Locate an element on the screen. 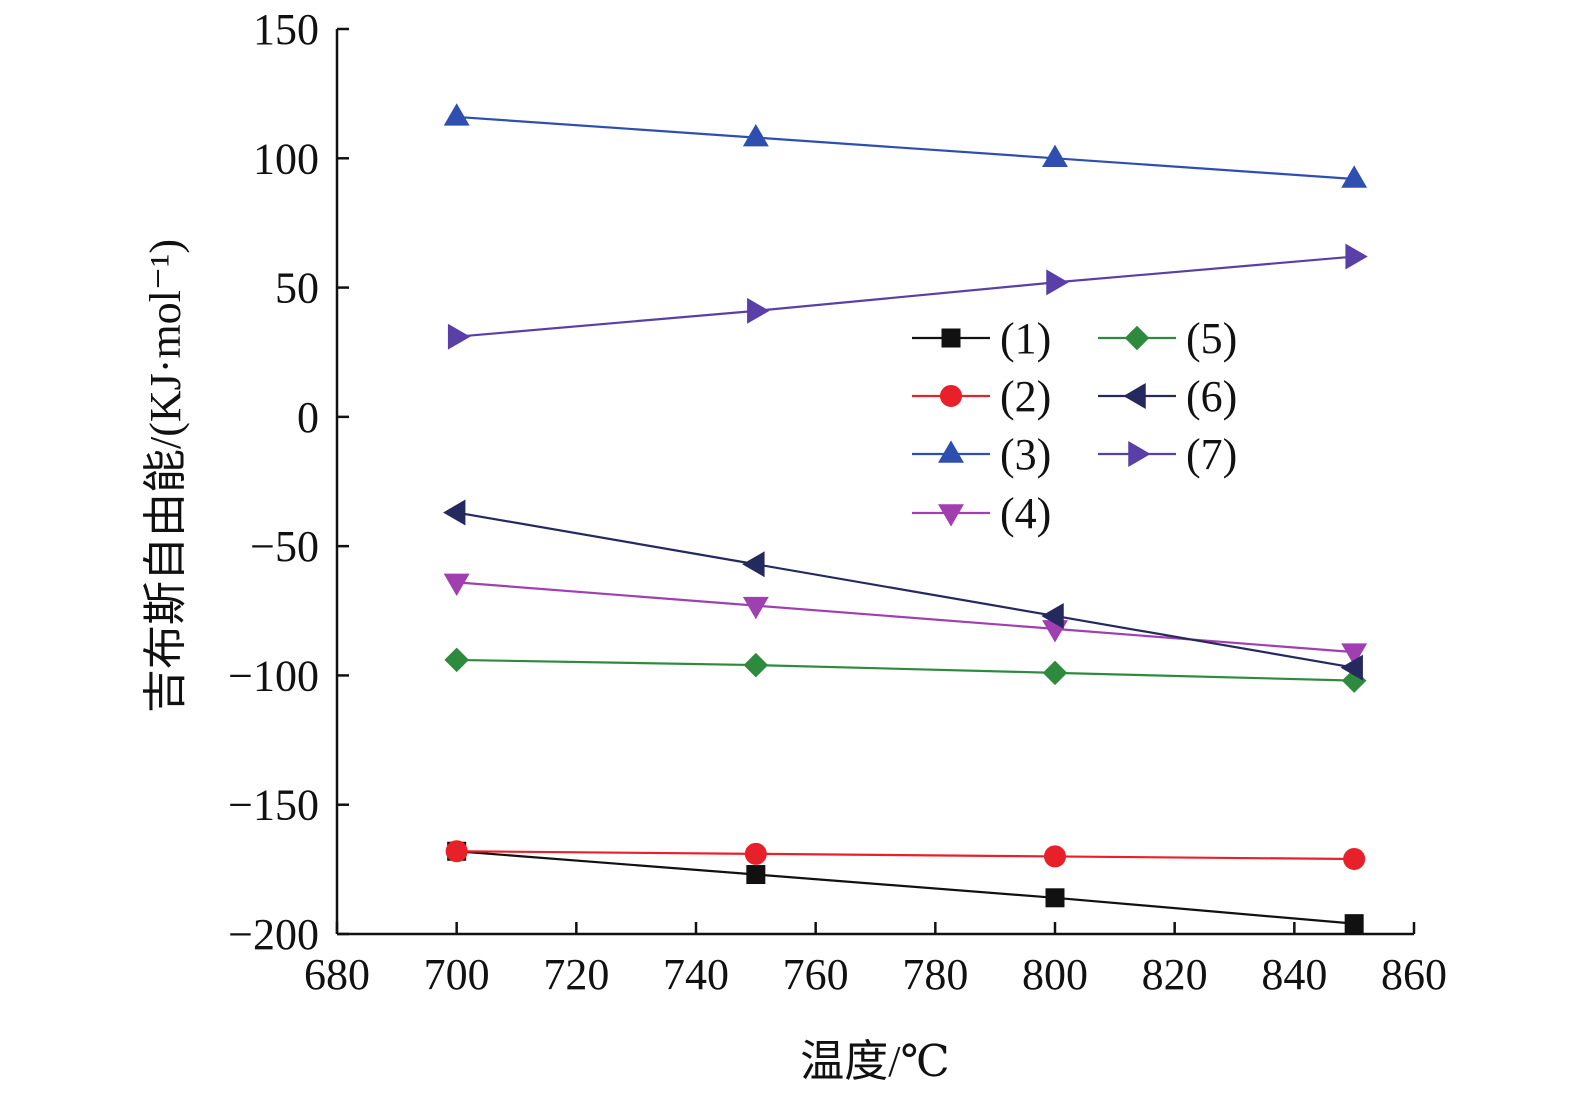 The image size is (1575, 1101). legend-item: (6) is located at coordinates (1167, 396).